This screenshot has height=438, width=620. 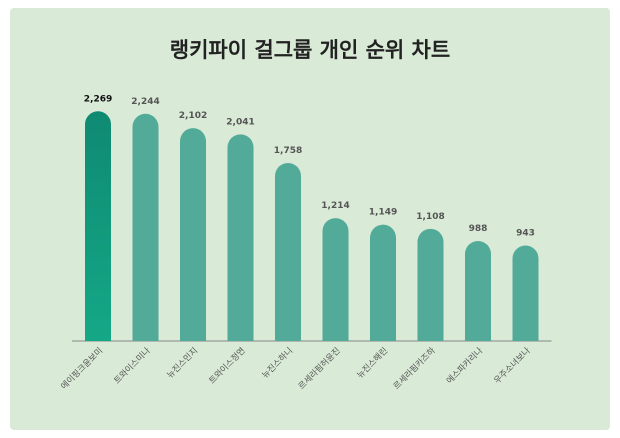 What do you see at coordinates (414, 368) in the screenshot?
I see `x-tick-label-8: 르세라핌카즈하` at bounding box center [414, 368].